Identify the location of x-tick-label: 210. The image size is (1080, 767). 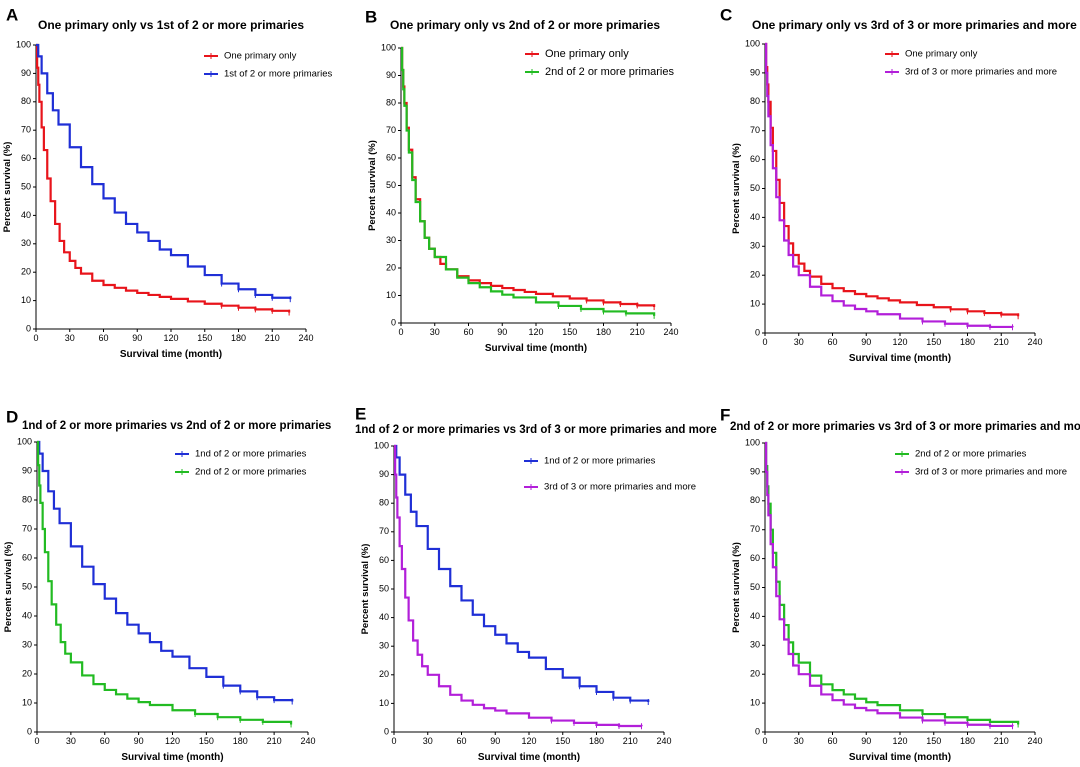
(630, 741).